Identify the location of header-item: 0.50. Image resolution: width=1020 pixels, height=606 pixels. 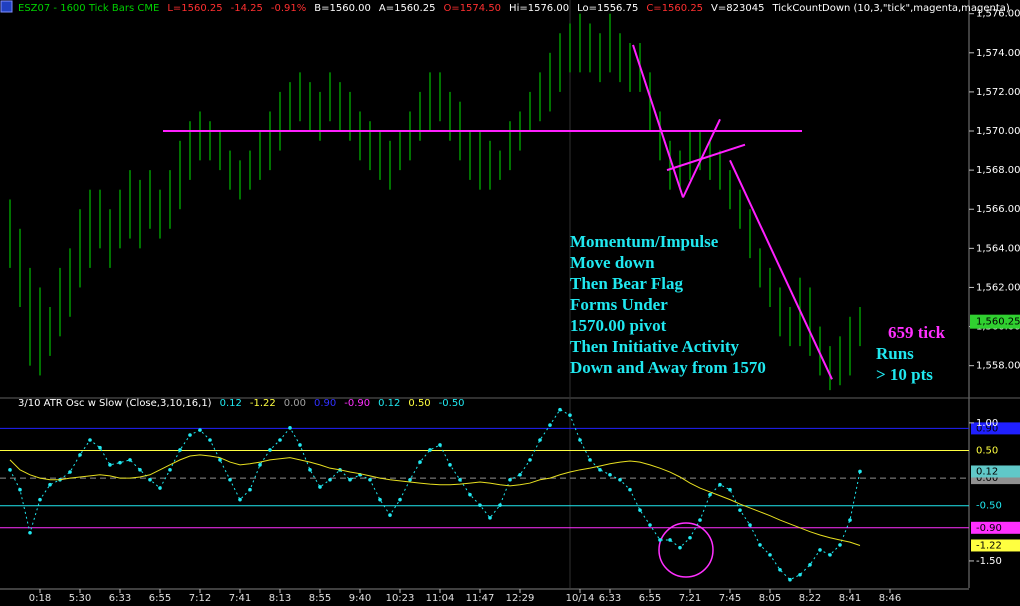
(419, 403).